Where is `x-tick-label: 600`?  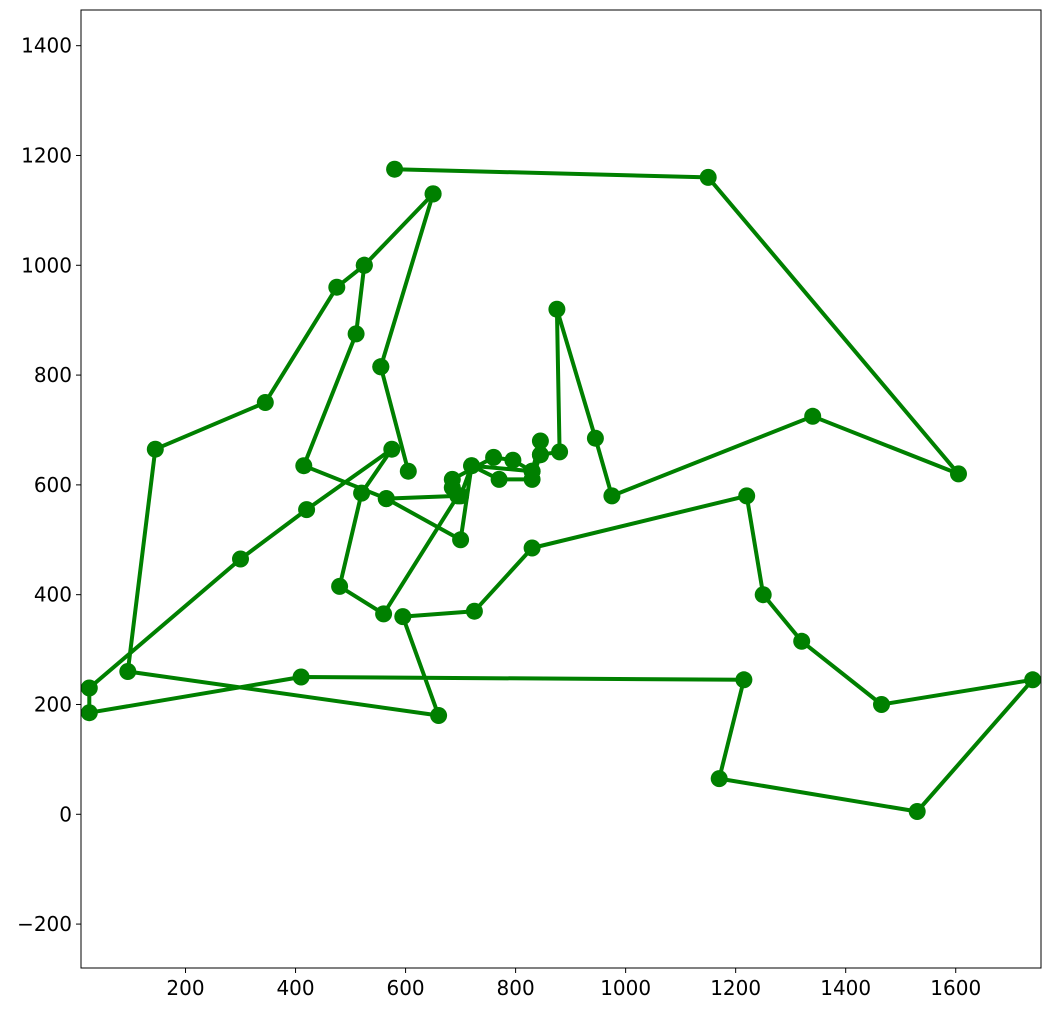 x-tick-label: 600 is located at coordinates (405, 988).